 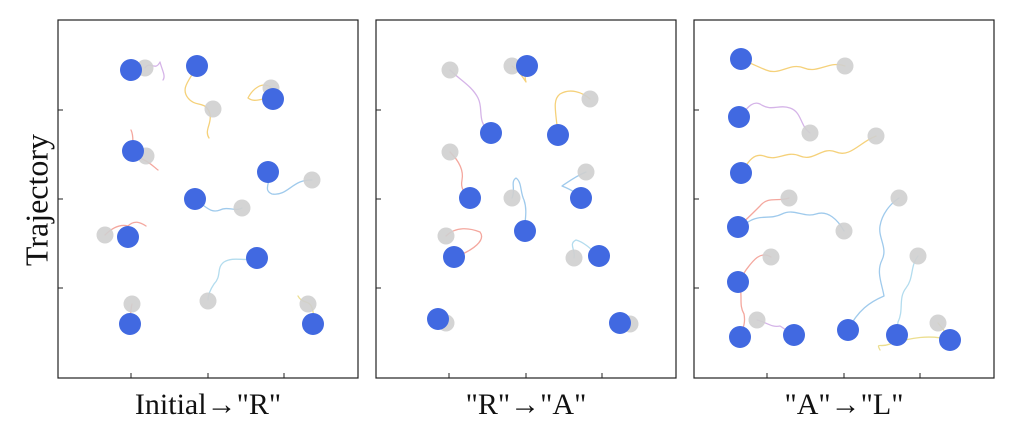 What do you see at coordinates (208, 404) in the screenshot?
I see `panel-caption: Initial→"R"` at bounding box center [208, 404].